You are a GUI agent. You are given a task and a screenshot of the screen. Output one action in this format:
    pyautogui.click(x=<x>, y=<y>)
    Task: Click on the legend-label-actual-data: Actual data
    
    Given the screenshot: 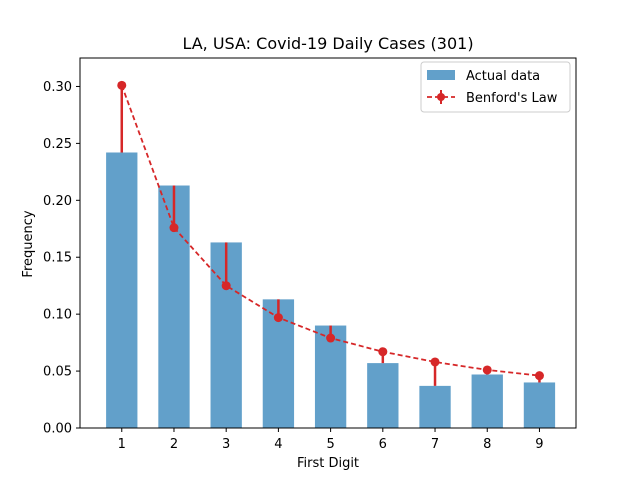 What is the action you would take?
    pyautogui.click(x=503, y=76)
    